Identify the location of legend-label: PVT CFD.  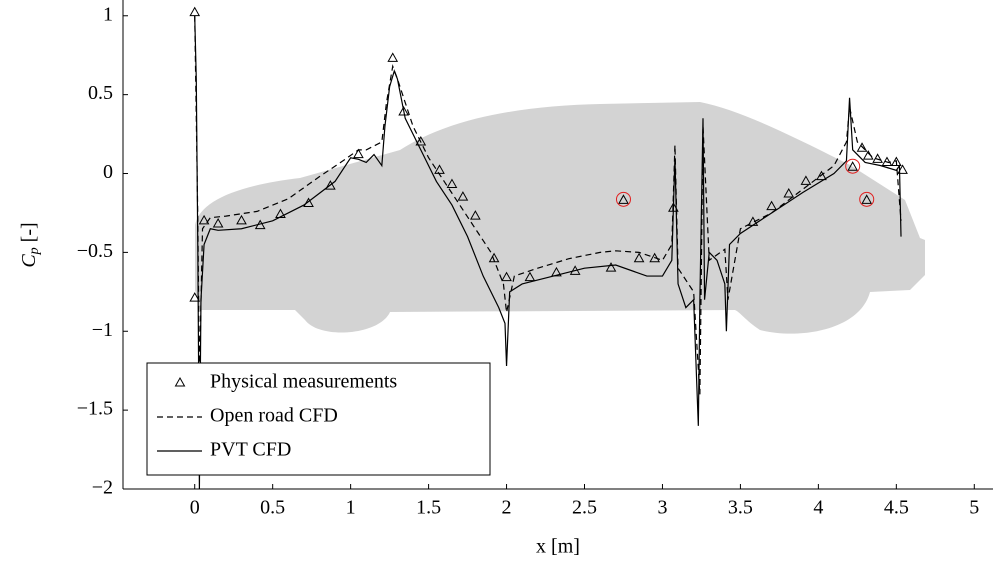
(250, 450).